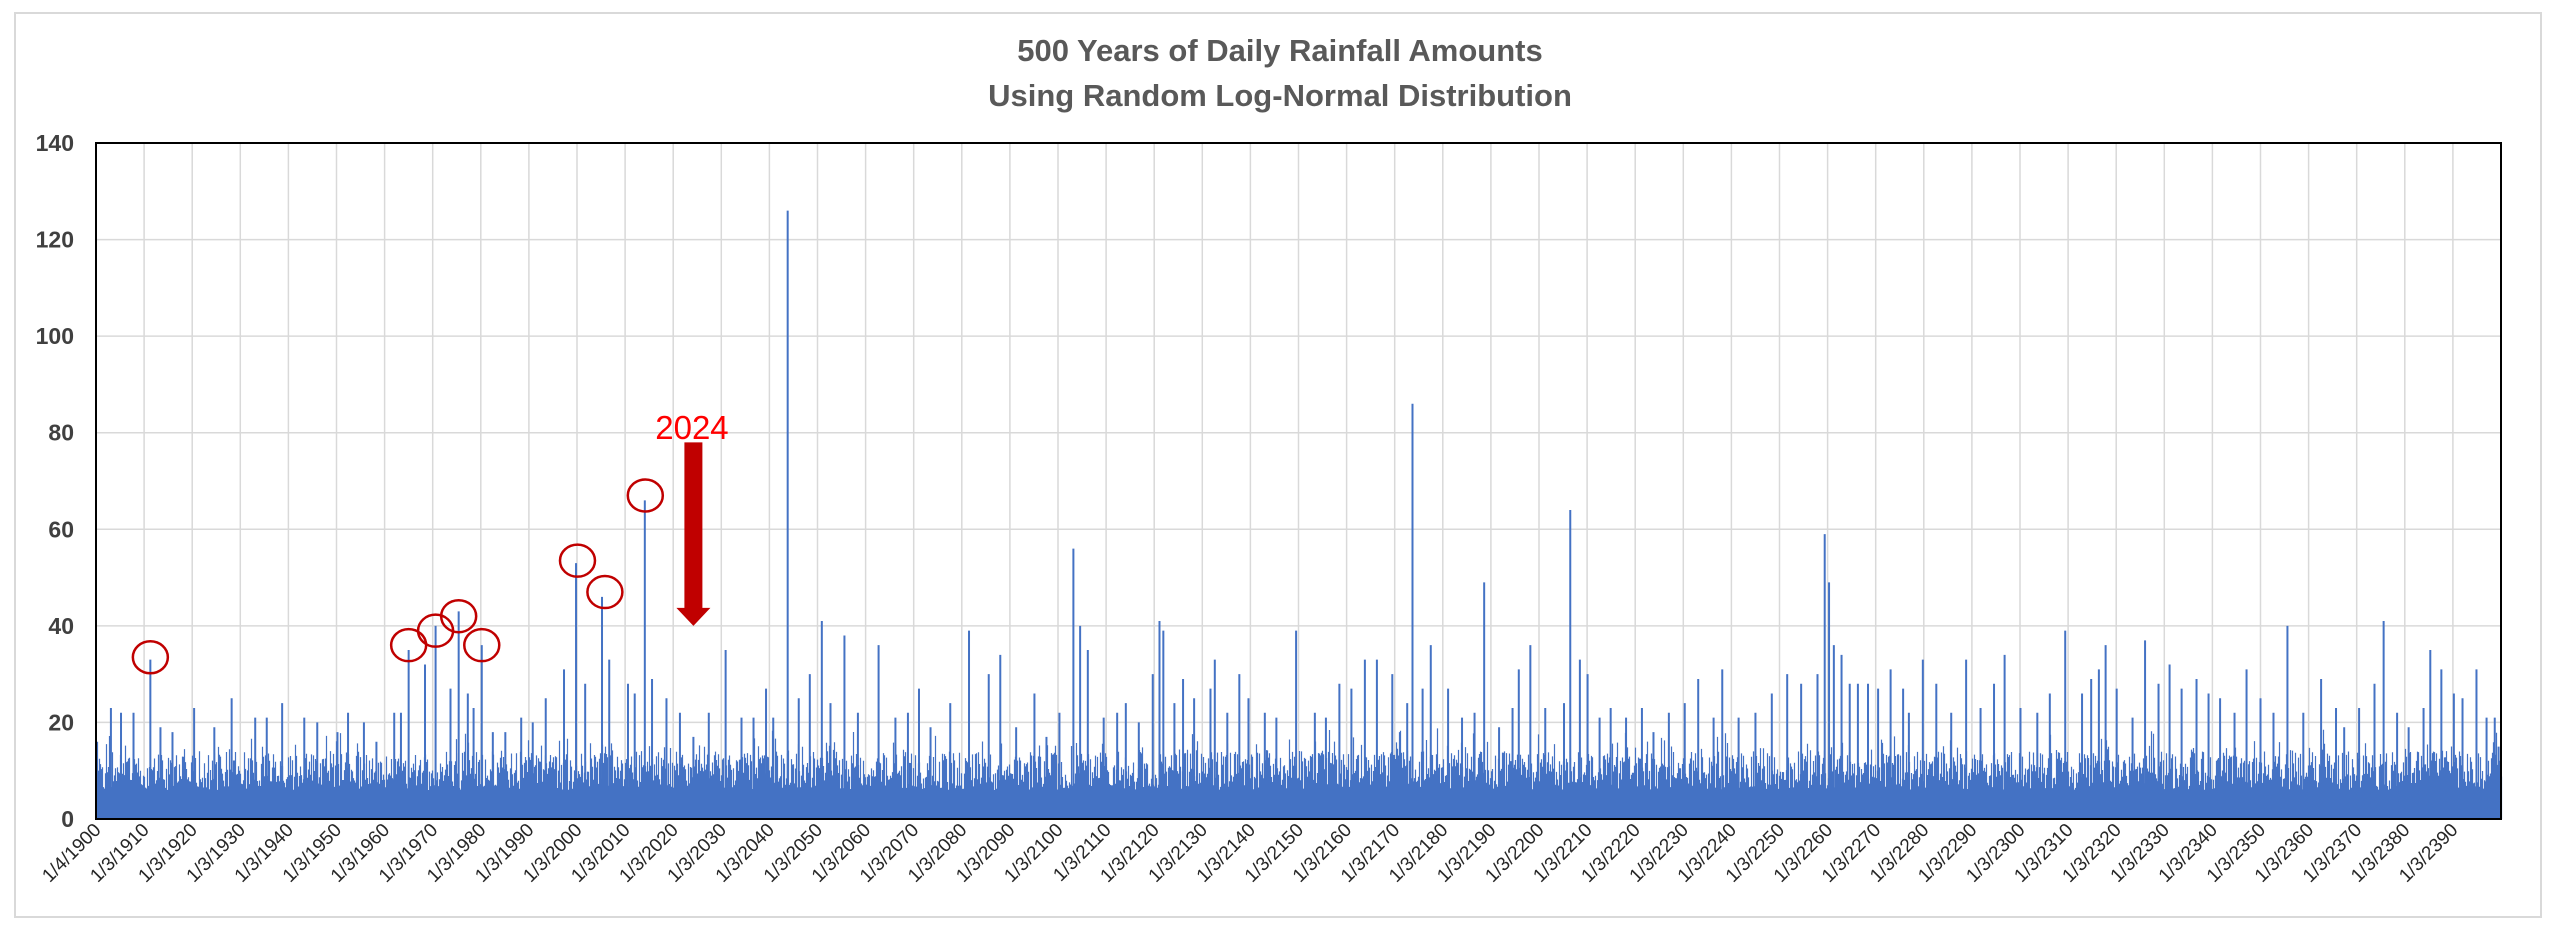 This screenshot has width=2560, height=931. Describe the element at coordinates (693, 534) in the screenshot. I see `down-arrow-icon` at that location.